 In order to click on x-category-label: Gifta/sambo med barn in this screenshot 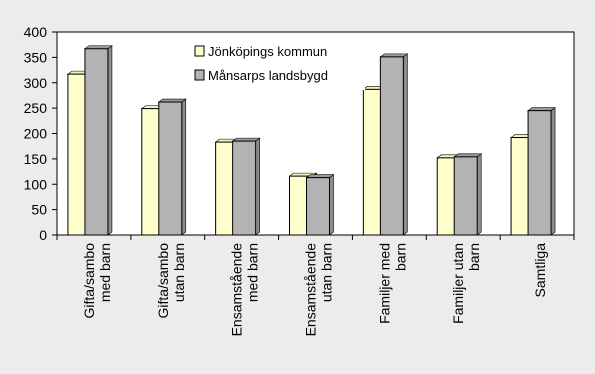, I will do `click(97, 281)`.